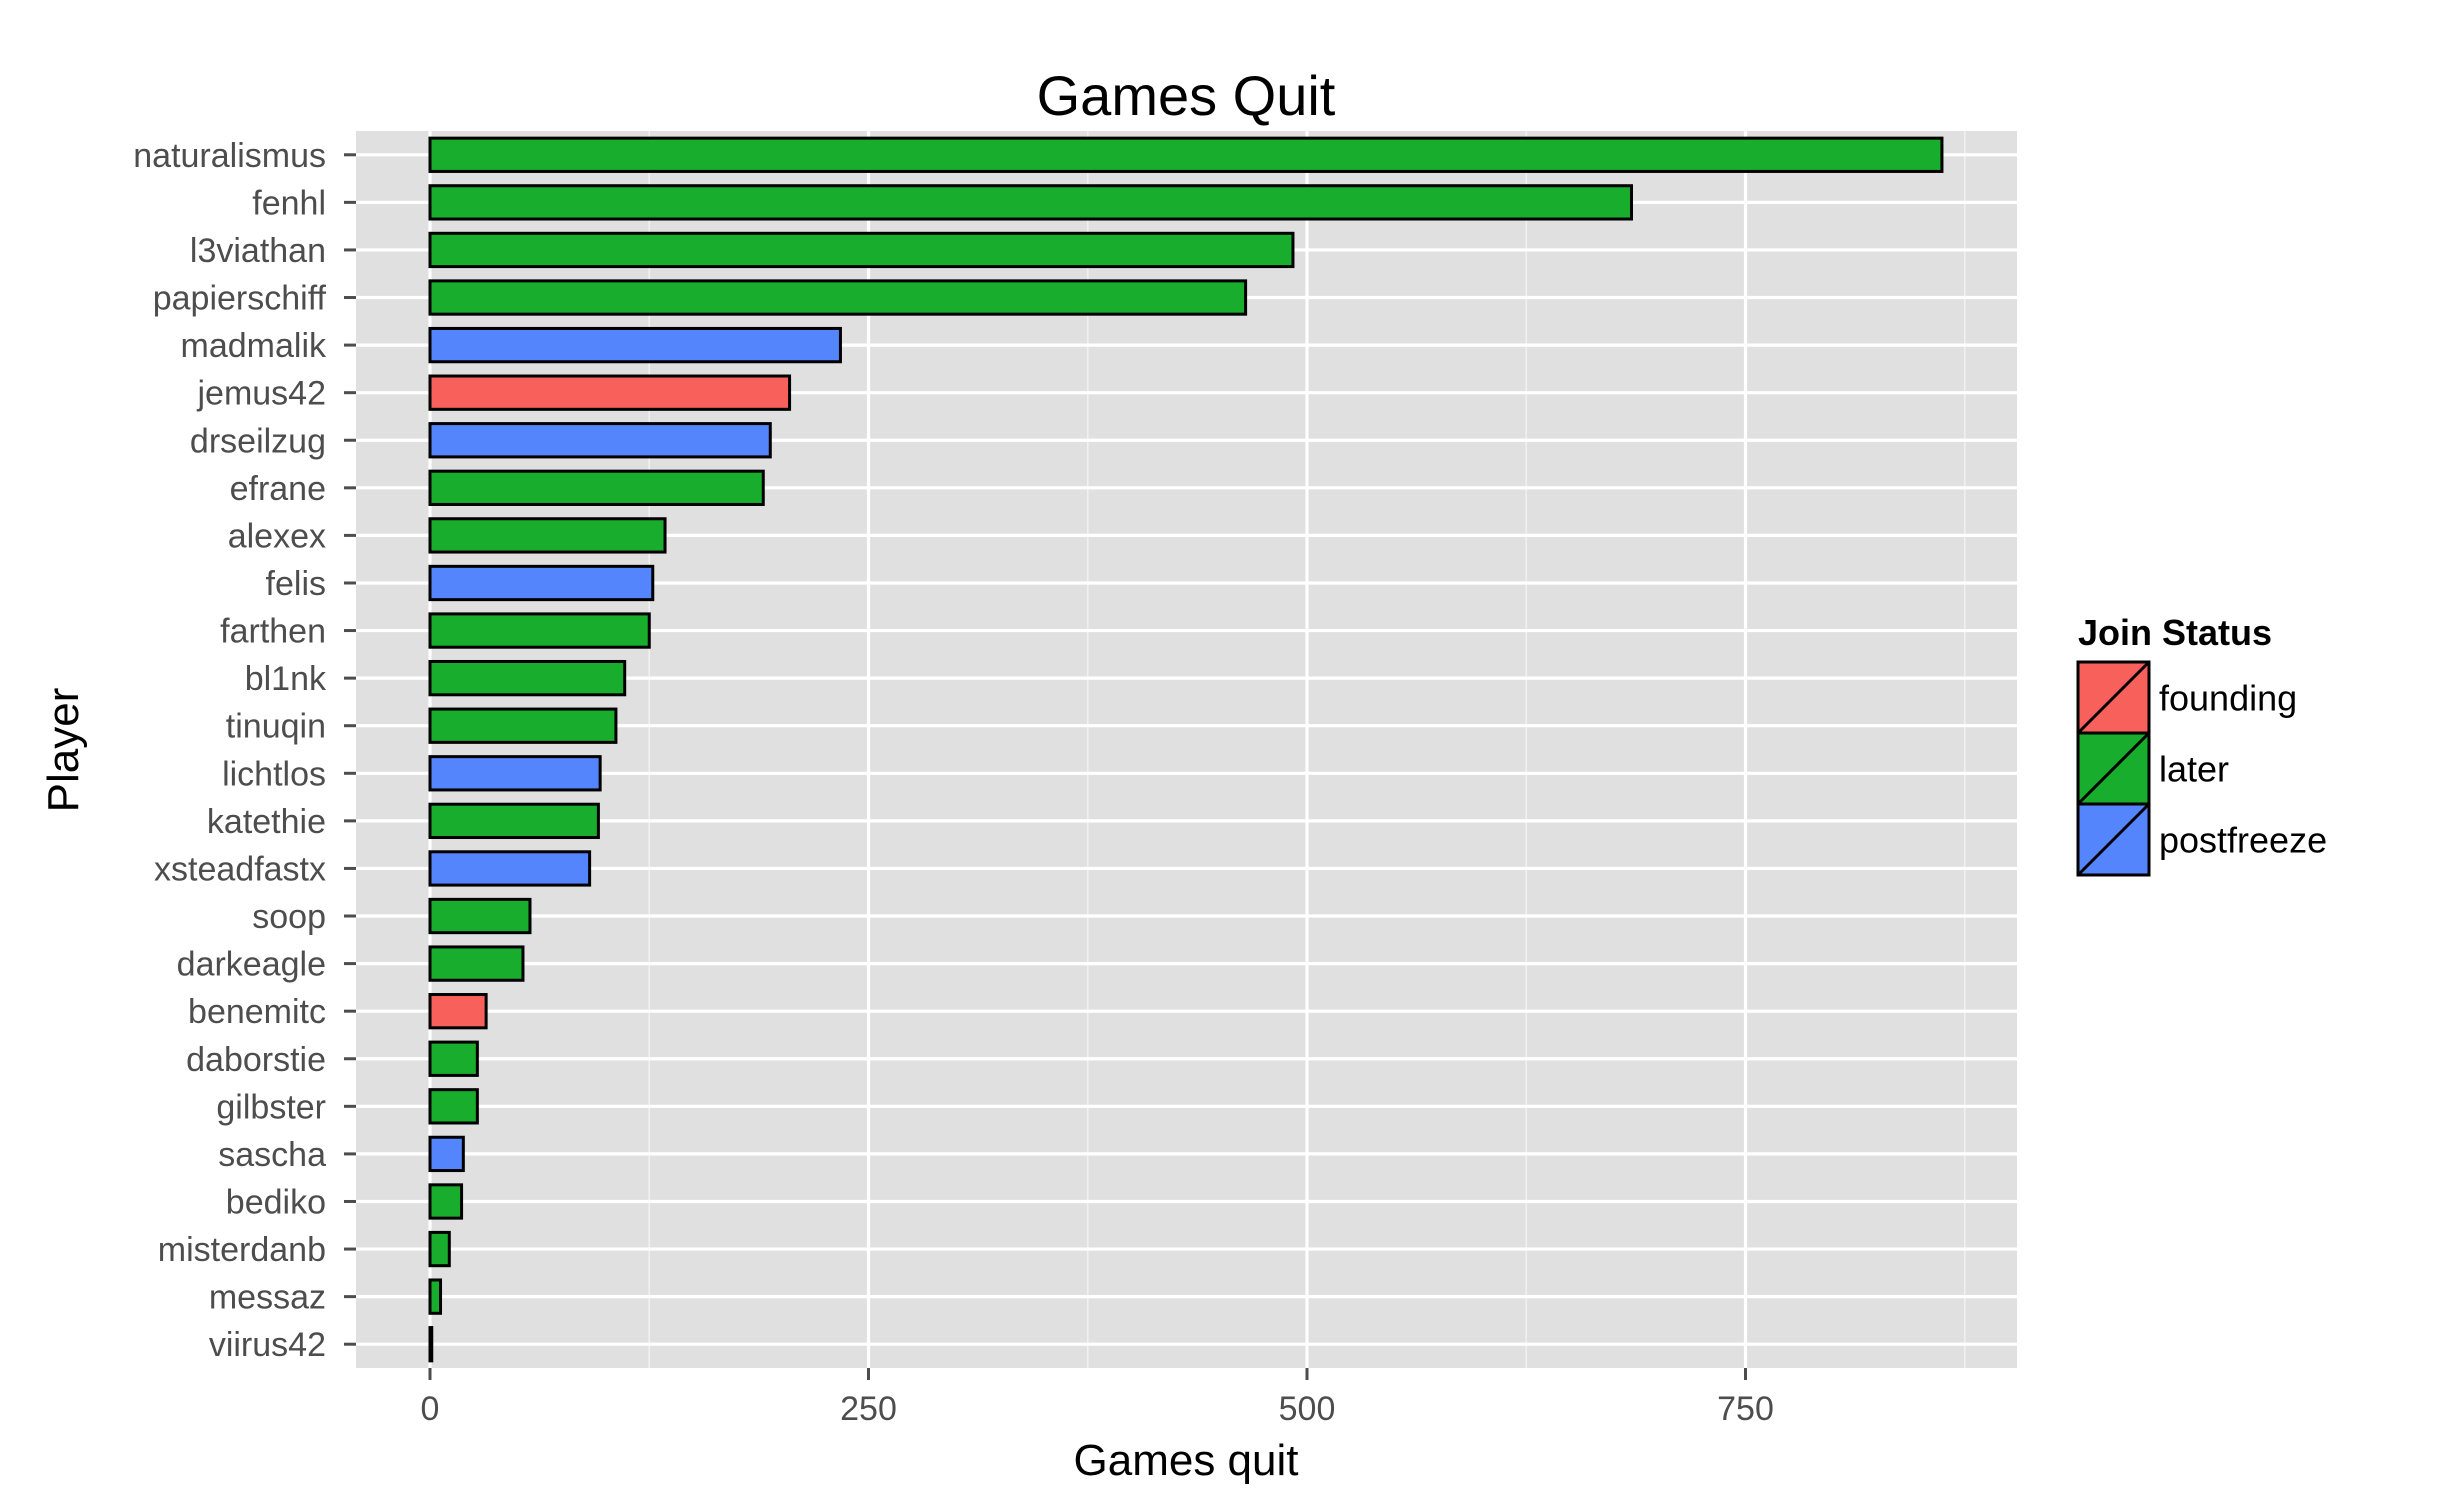  I want to click on bar-benemitc, so click(458, 1011).